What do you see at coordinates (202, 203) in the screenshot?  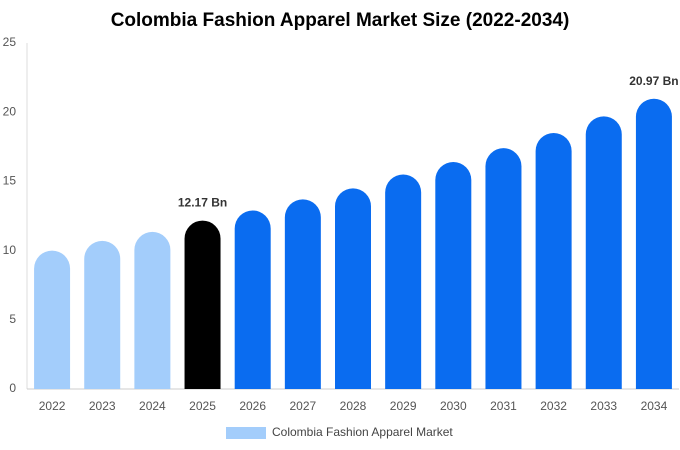 I see `data-label: 12.17 Bn` at bounding box center [202, 203].